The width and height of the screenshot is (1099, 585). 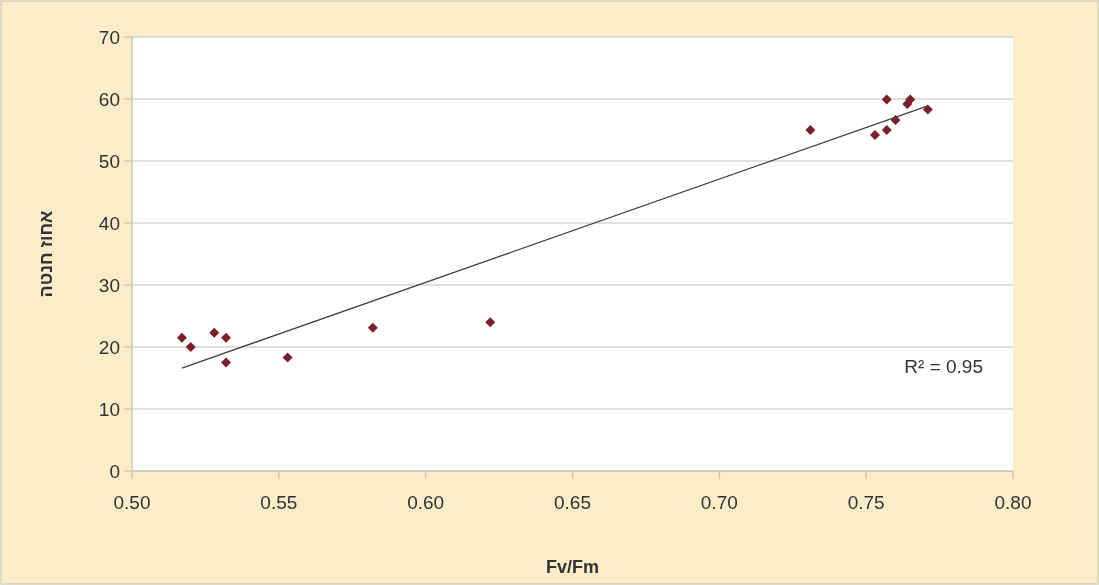 I want to click on y-tick-label: 20, so click(x=109, y=347).